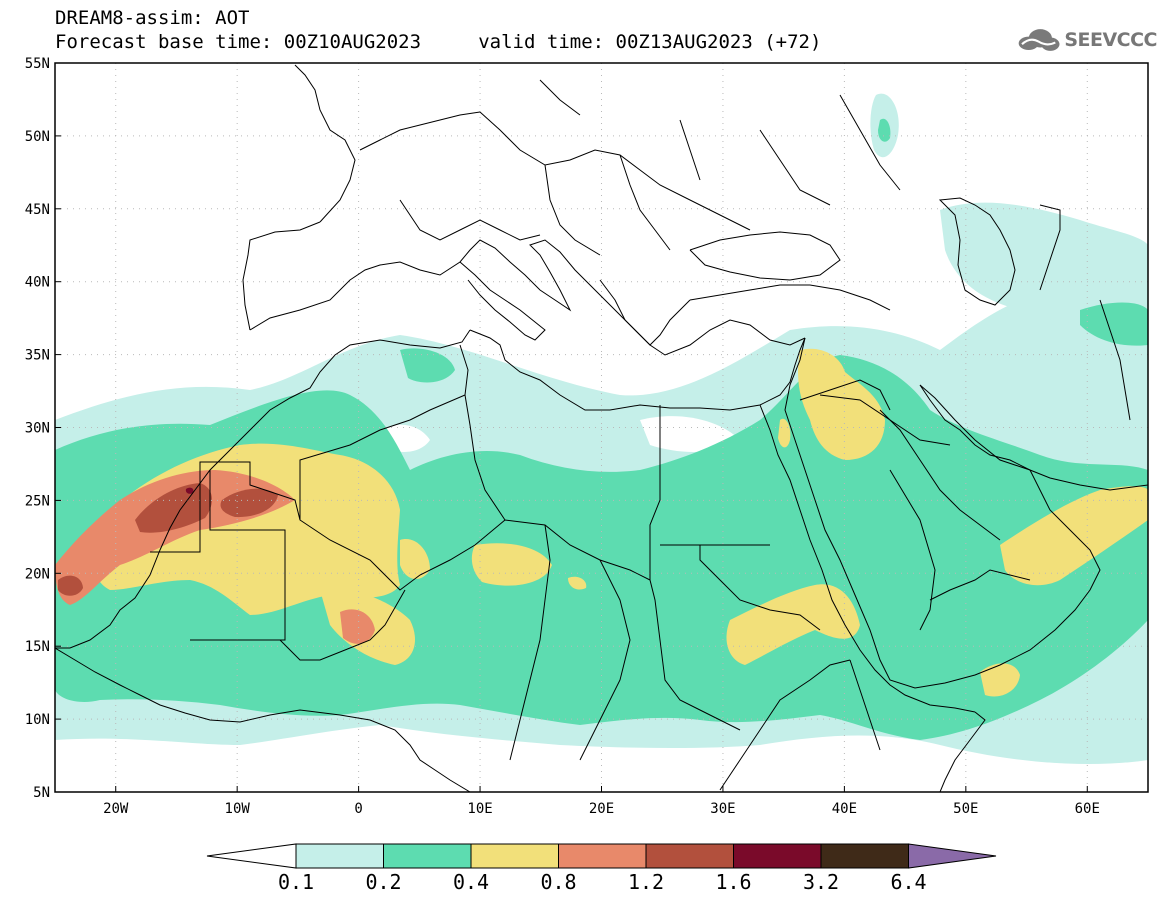 Image resolution: width=1165 pixels, height=905 pixels. Describe the element at coordinates (1110, 40) in the screenshot. I see `logo-text: SEEVCCC` at that location.